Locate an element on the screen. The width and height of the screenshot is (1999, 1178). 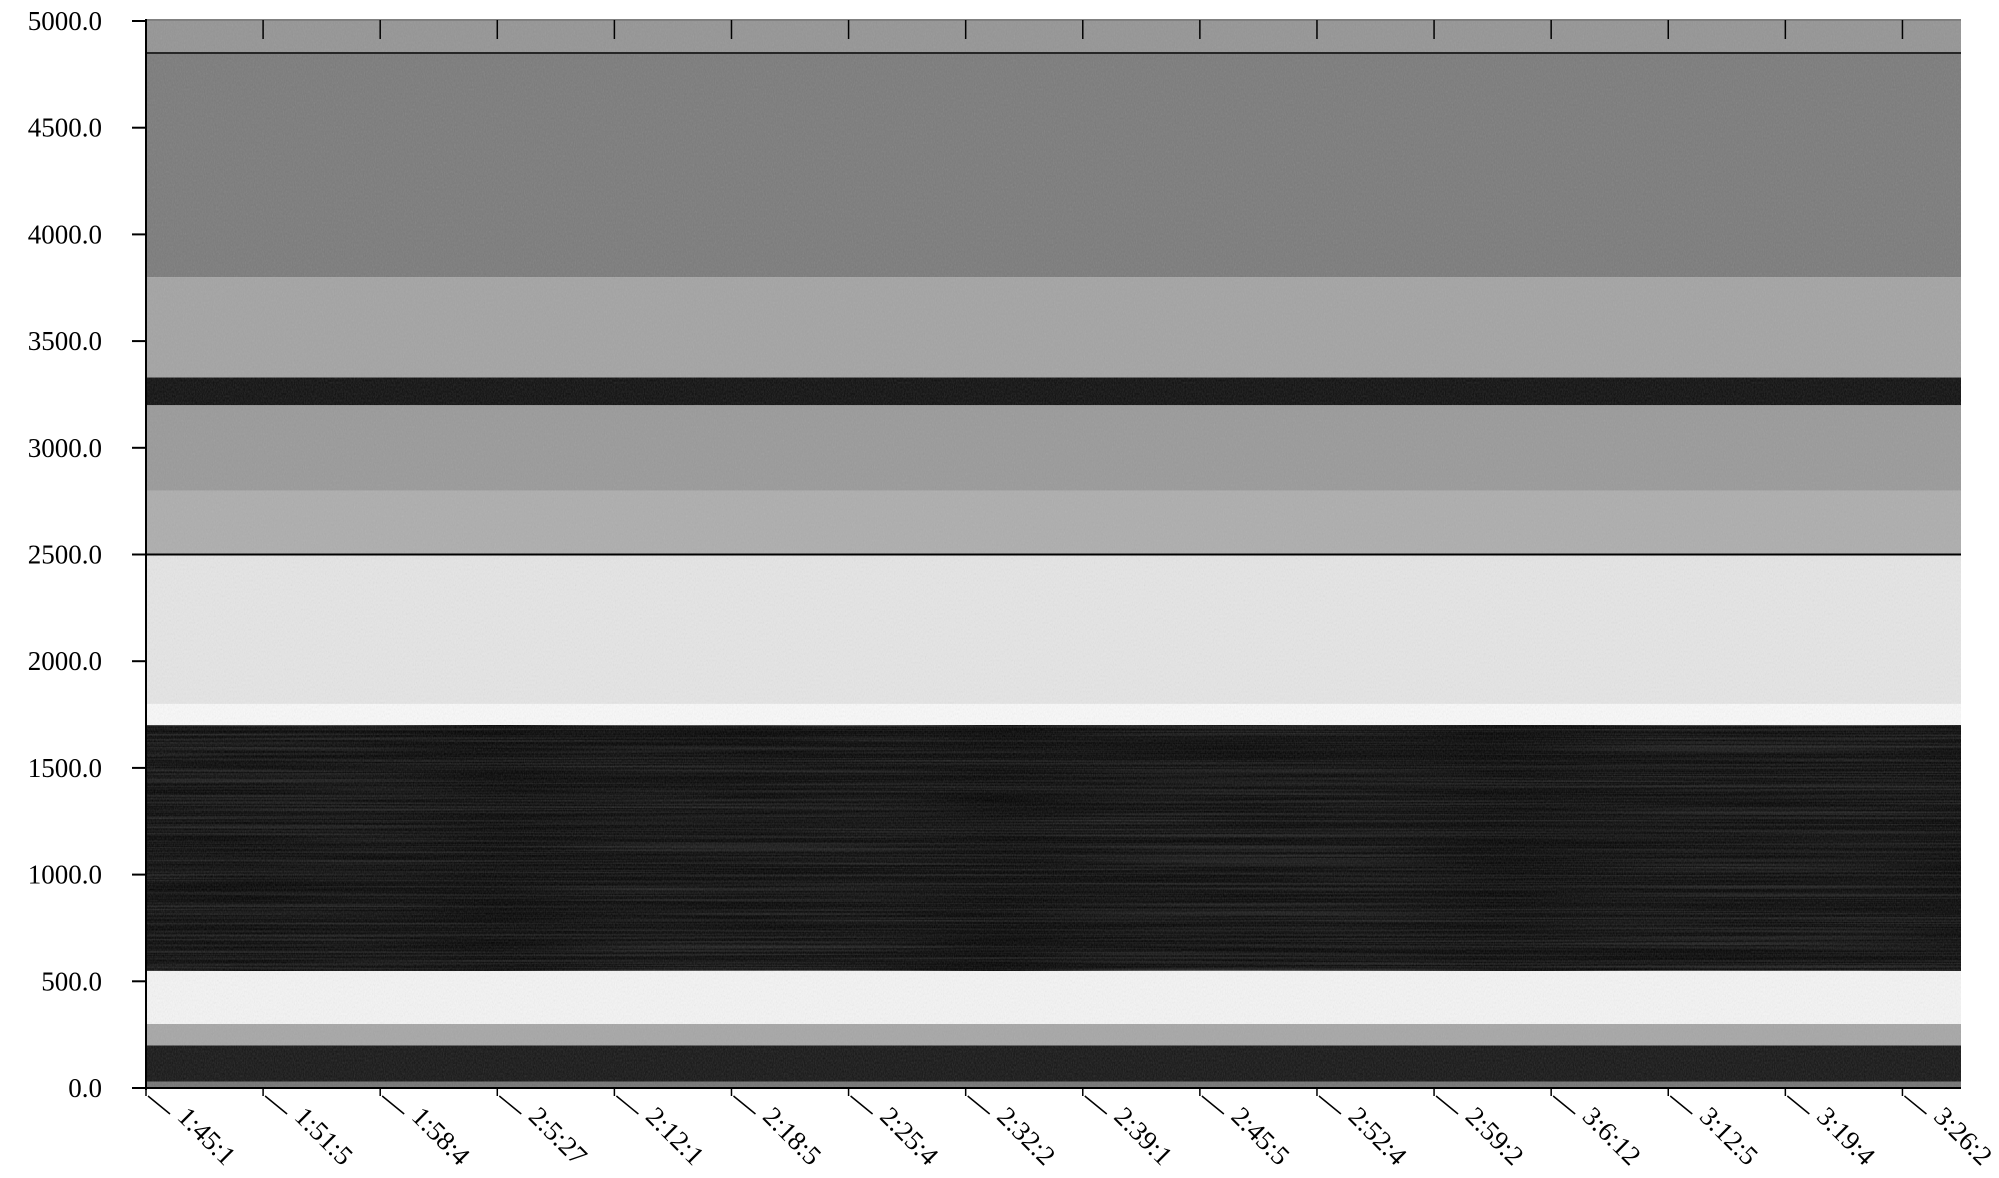
y-tick-label: 1000.0 is located at coordinates (65, 875).